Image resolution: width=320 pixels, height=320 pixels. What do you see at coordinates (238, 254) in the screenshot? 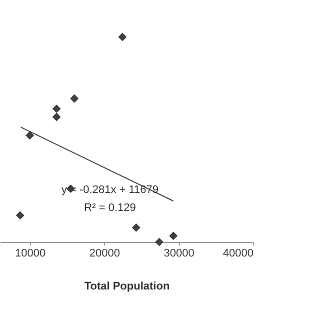
I see `x-tick-label: 40000` at bounding box center [238, 254].